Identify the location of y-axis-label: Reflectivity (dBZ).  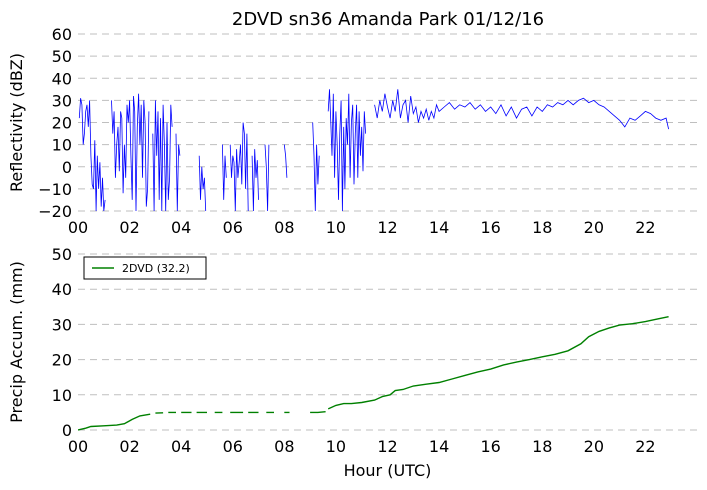
(16, 122).